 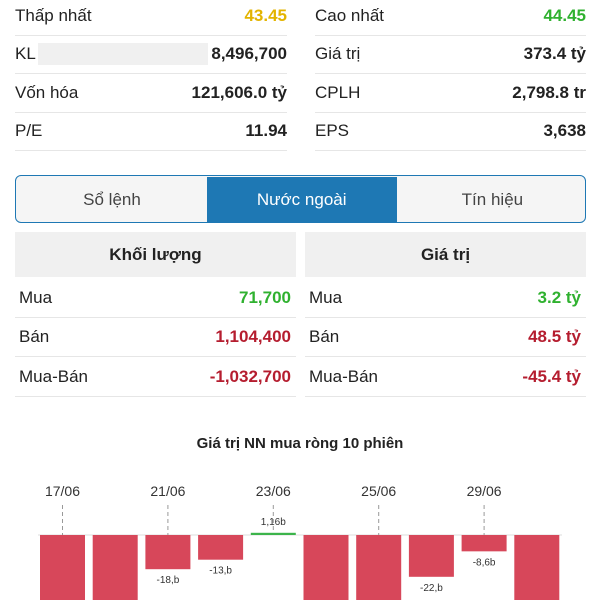 I want to click on tab: Nước ngoài, so click(x=301, y=199).